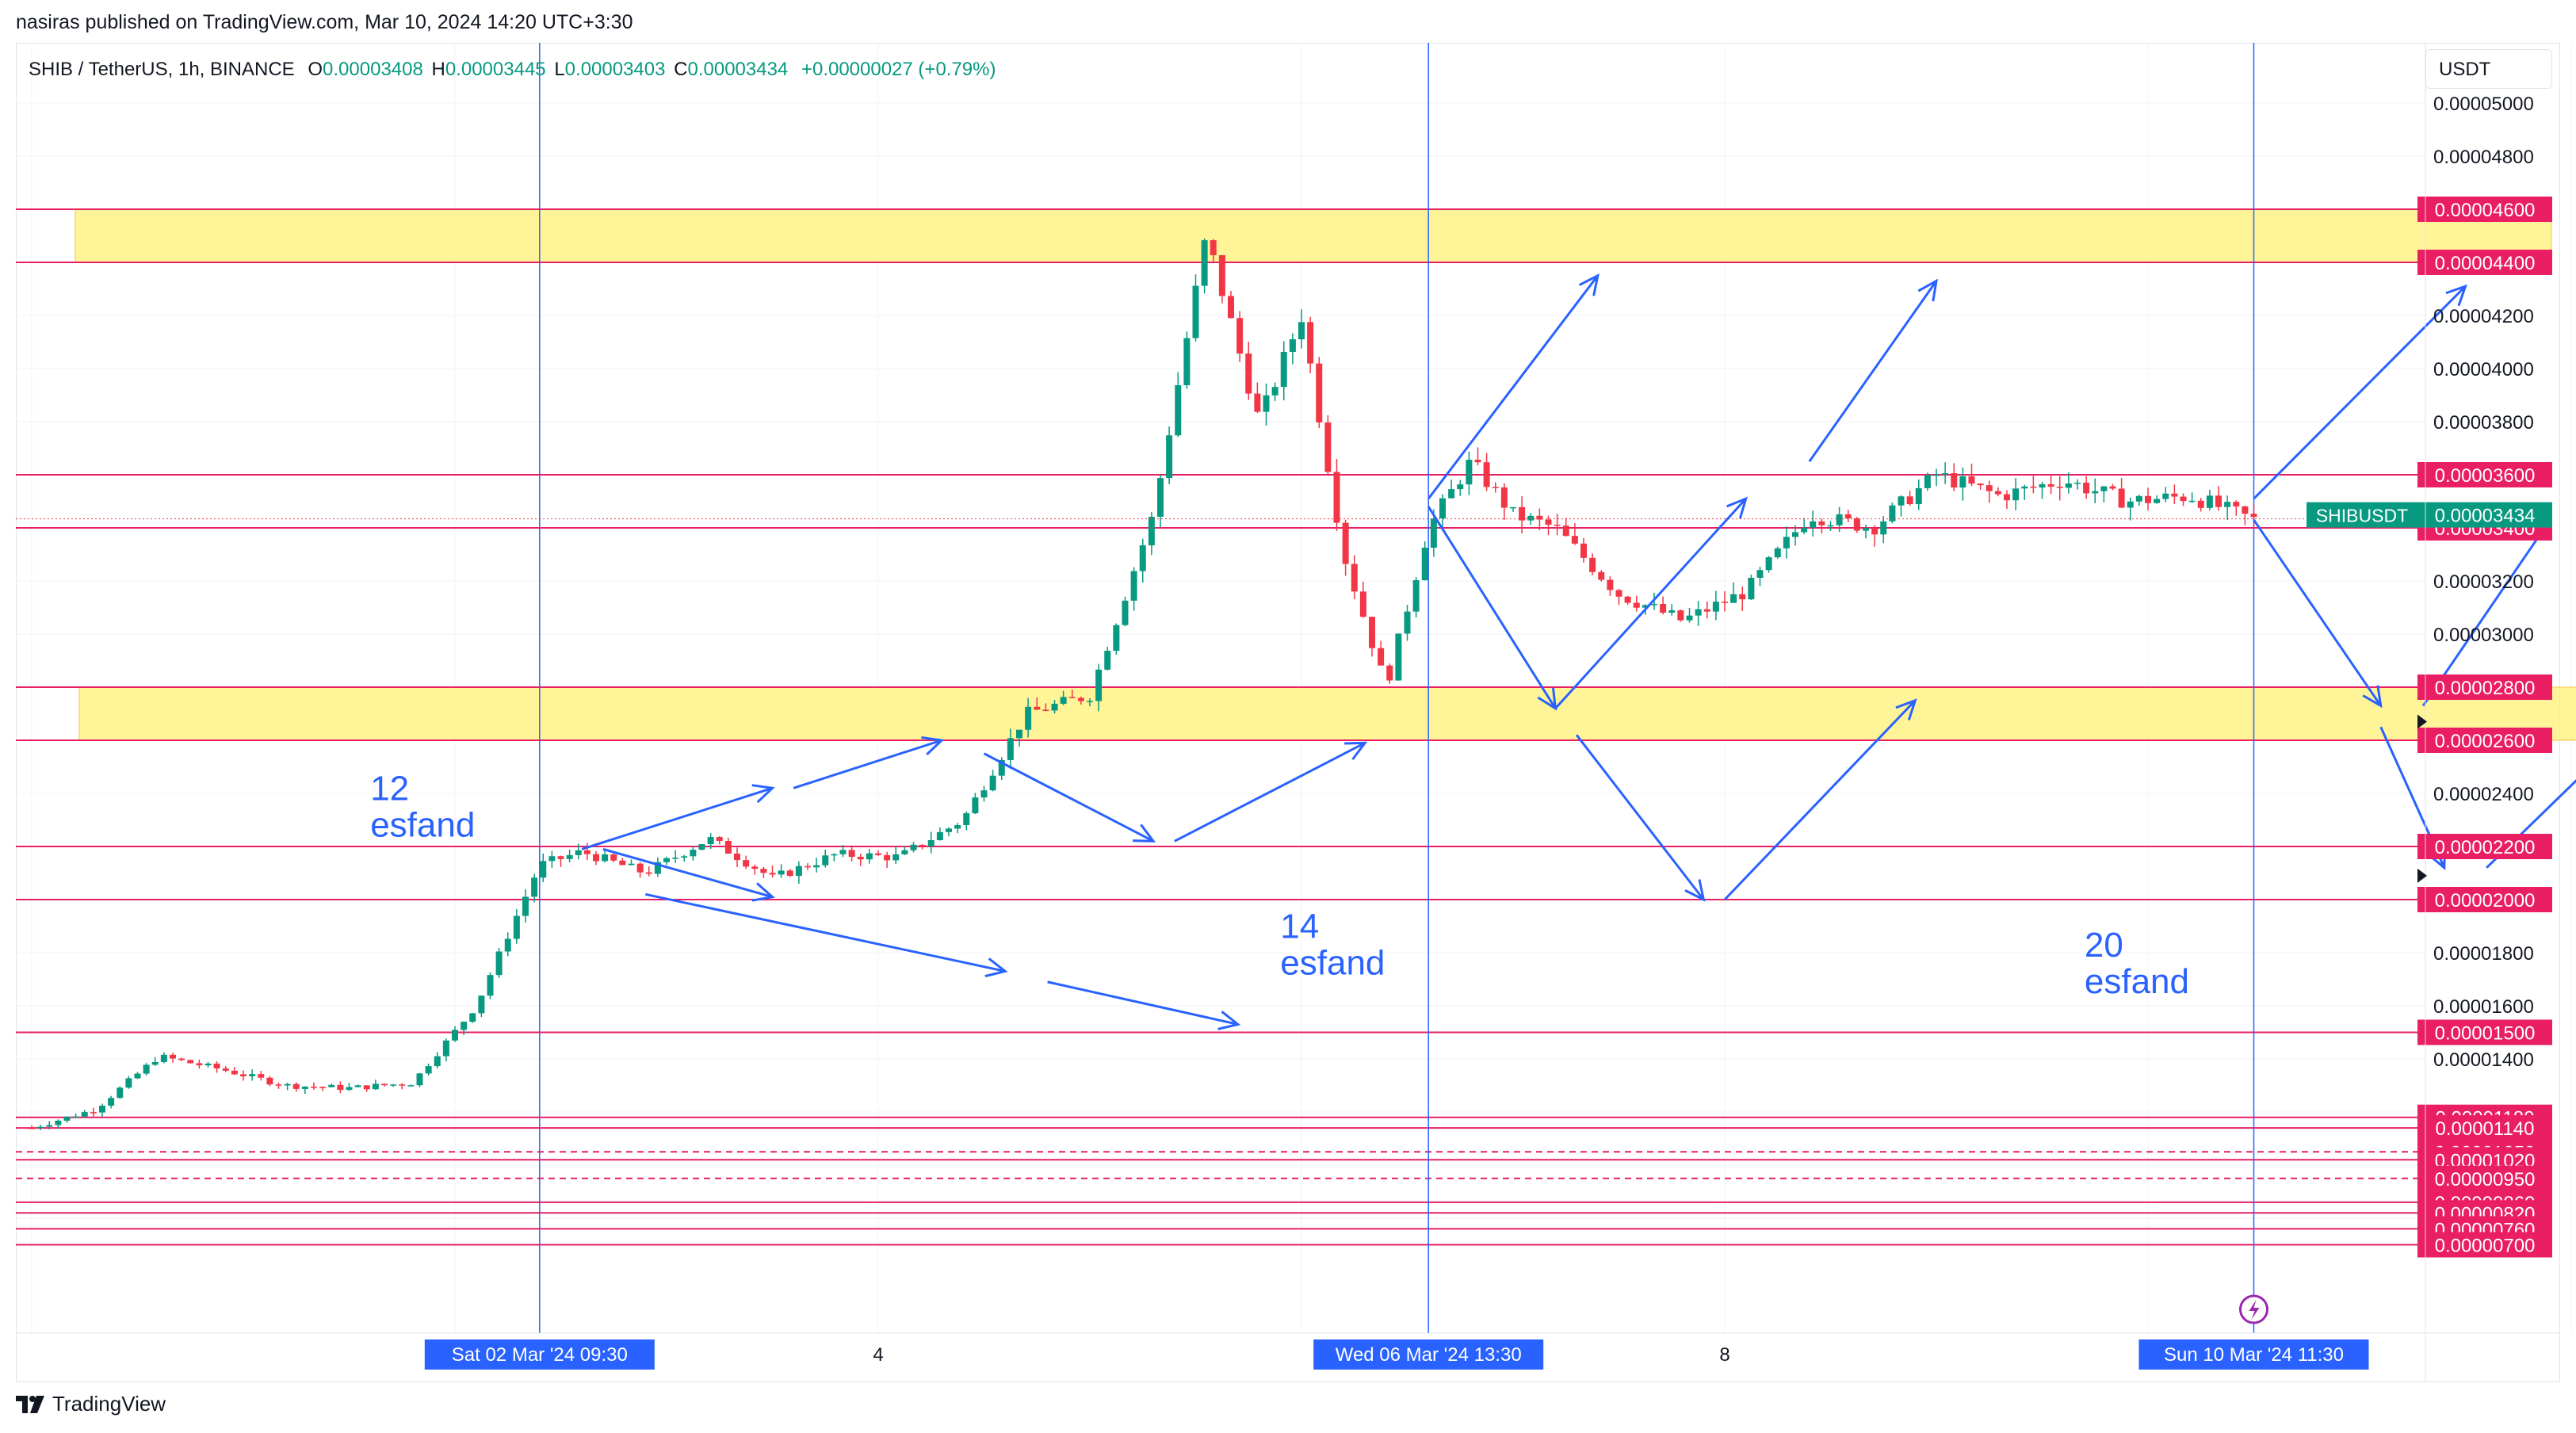  I want to click on level-price-tag-label: 0.00002800, so click(2485, 688).